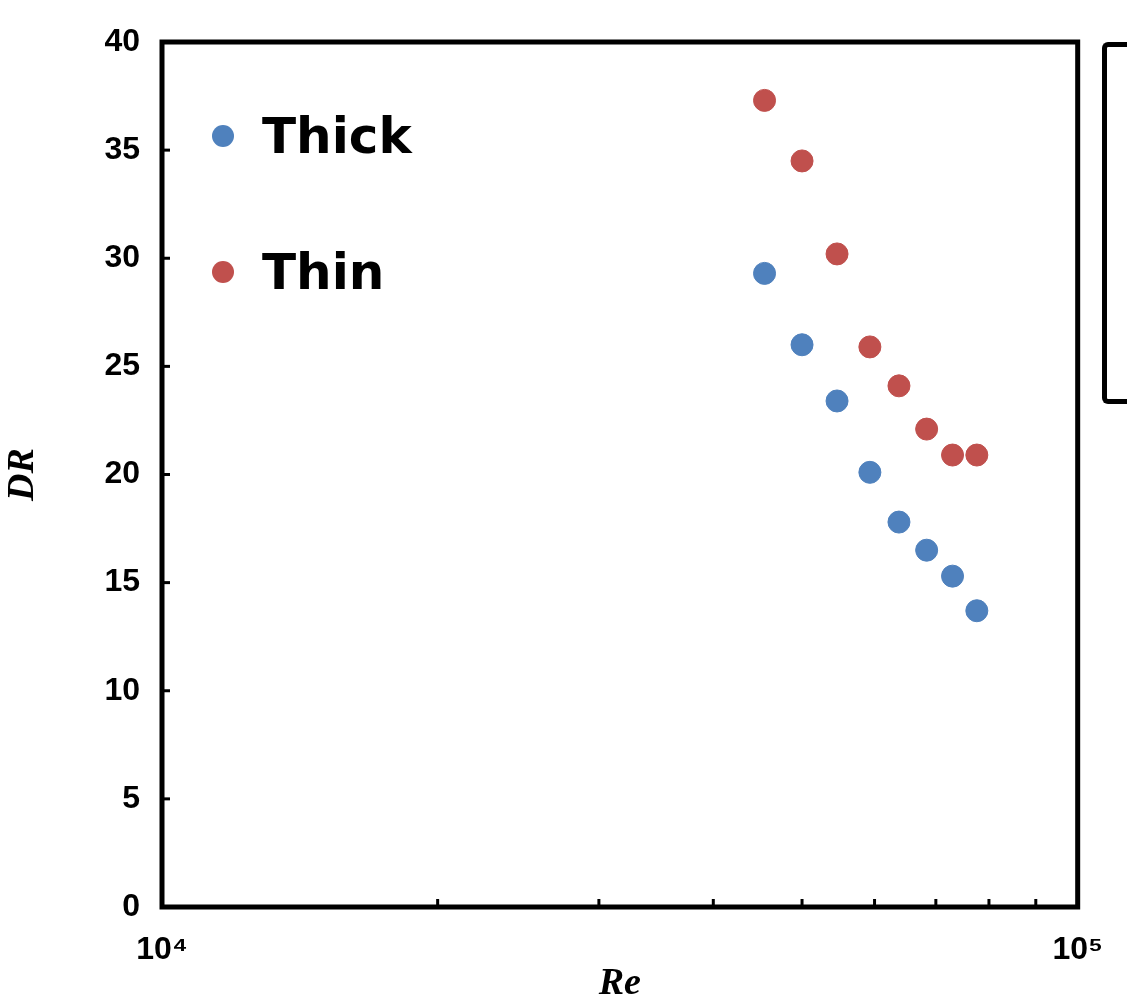 Image resolution: width=1127 pixels, height=1007 pixels. Describe the element at coordinates (131, 904) in the screenshot. I see `y-tick-label: 0` at that location.